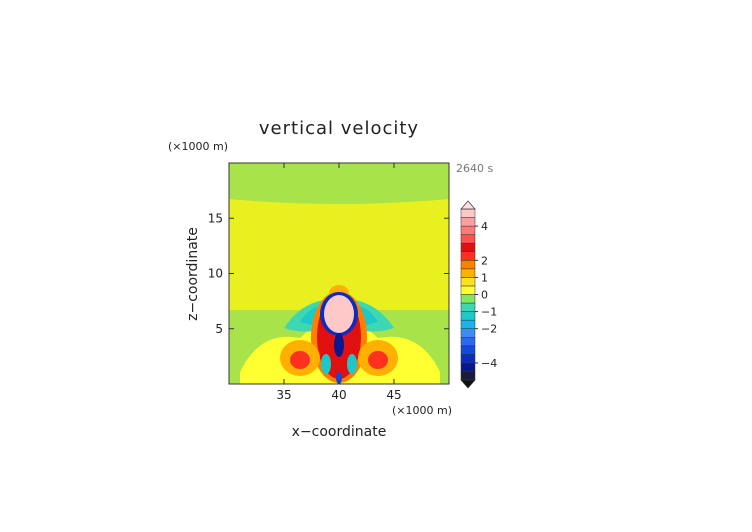 The image size is (752, 532). Describe the element at coordinates (339, 314) in the screenshot. I see `updraft-peak` at that location.